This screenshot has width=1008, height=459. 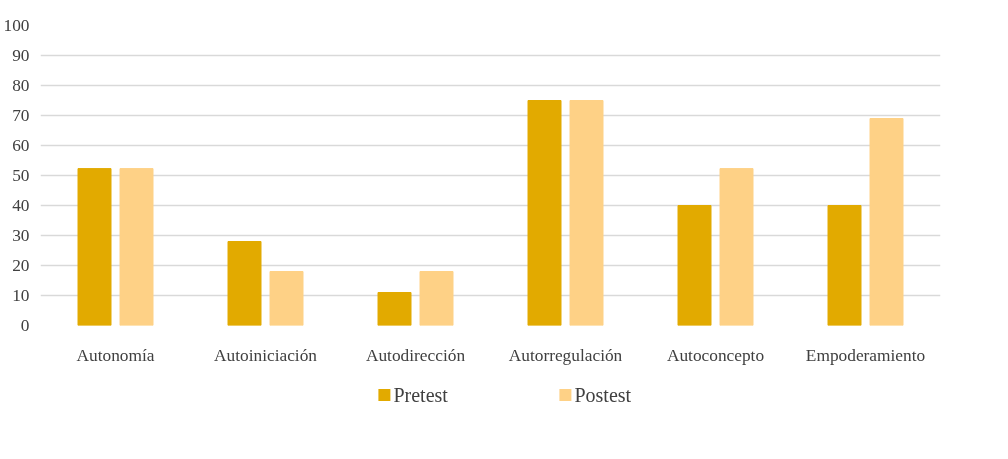 What do you see at coordinates (266, 355) in the screenshot?
I see `x-tick-label: Autoiniciación` at bounding box center [266, 355].